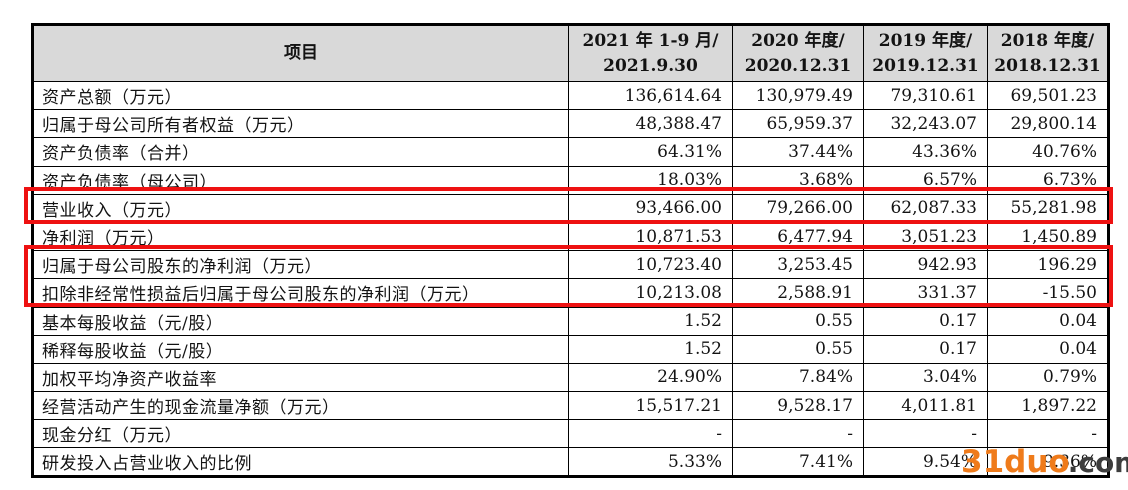 This screenshot has height=490, width=1128. I want to click on value-cell: 29,800.14, so click(1048, 124).